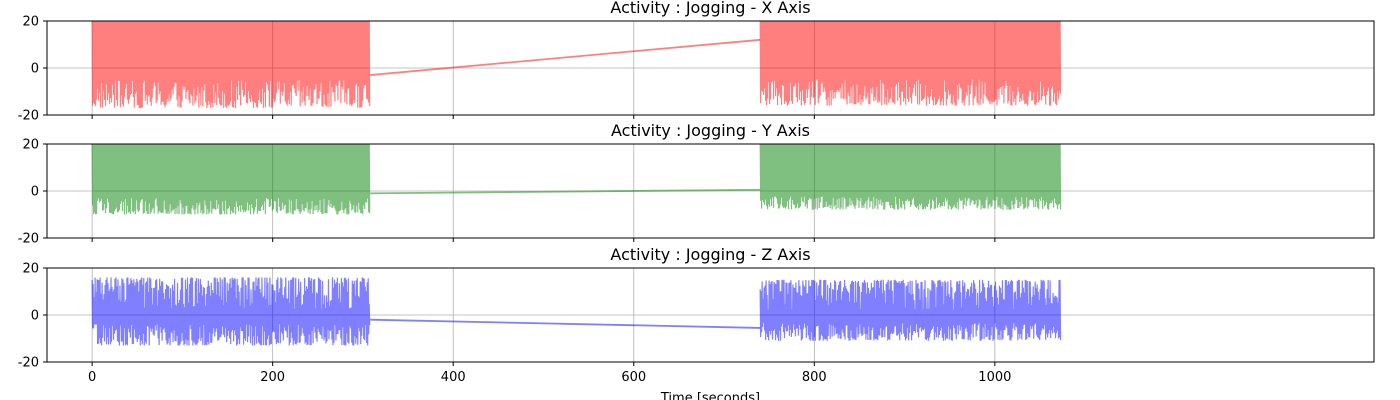  Describe the element at coordinates (272, 377) in the screenshot. I see `x-tick-label: 200` at that location.